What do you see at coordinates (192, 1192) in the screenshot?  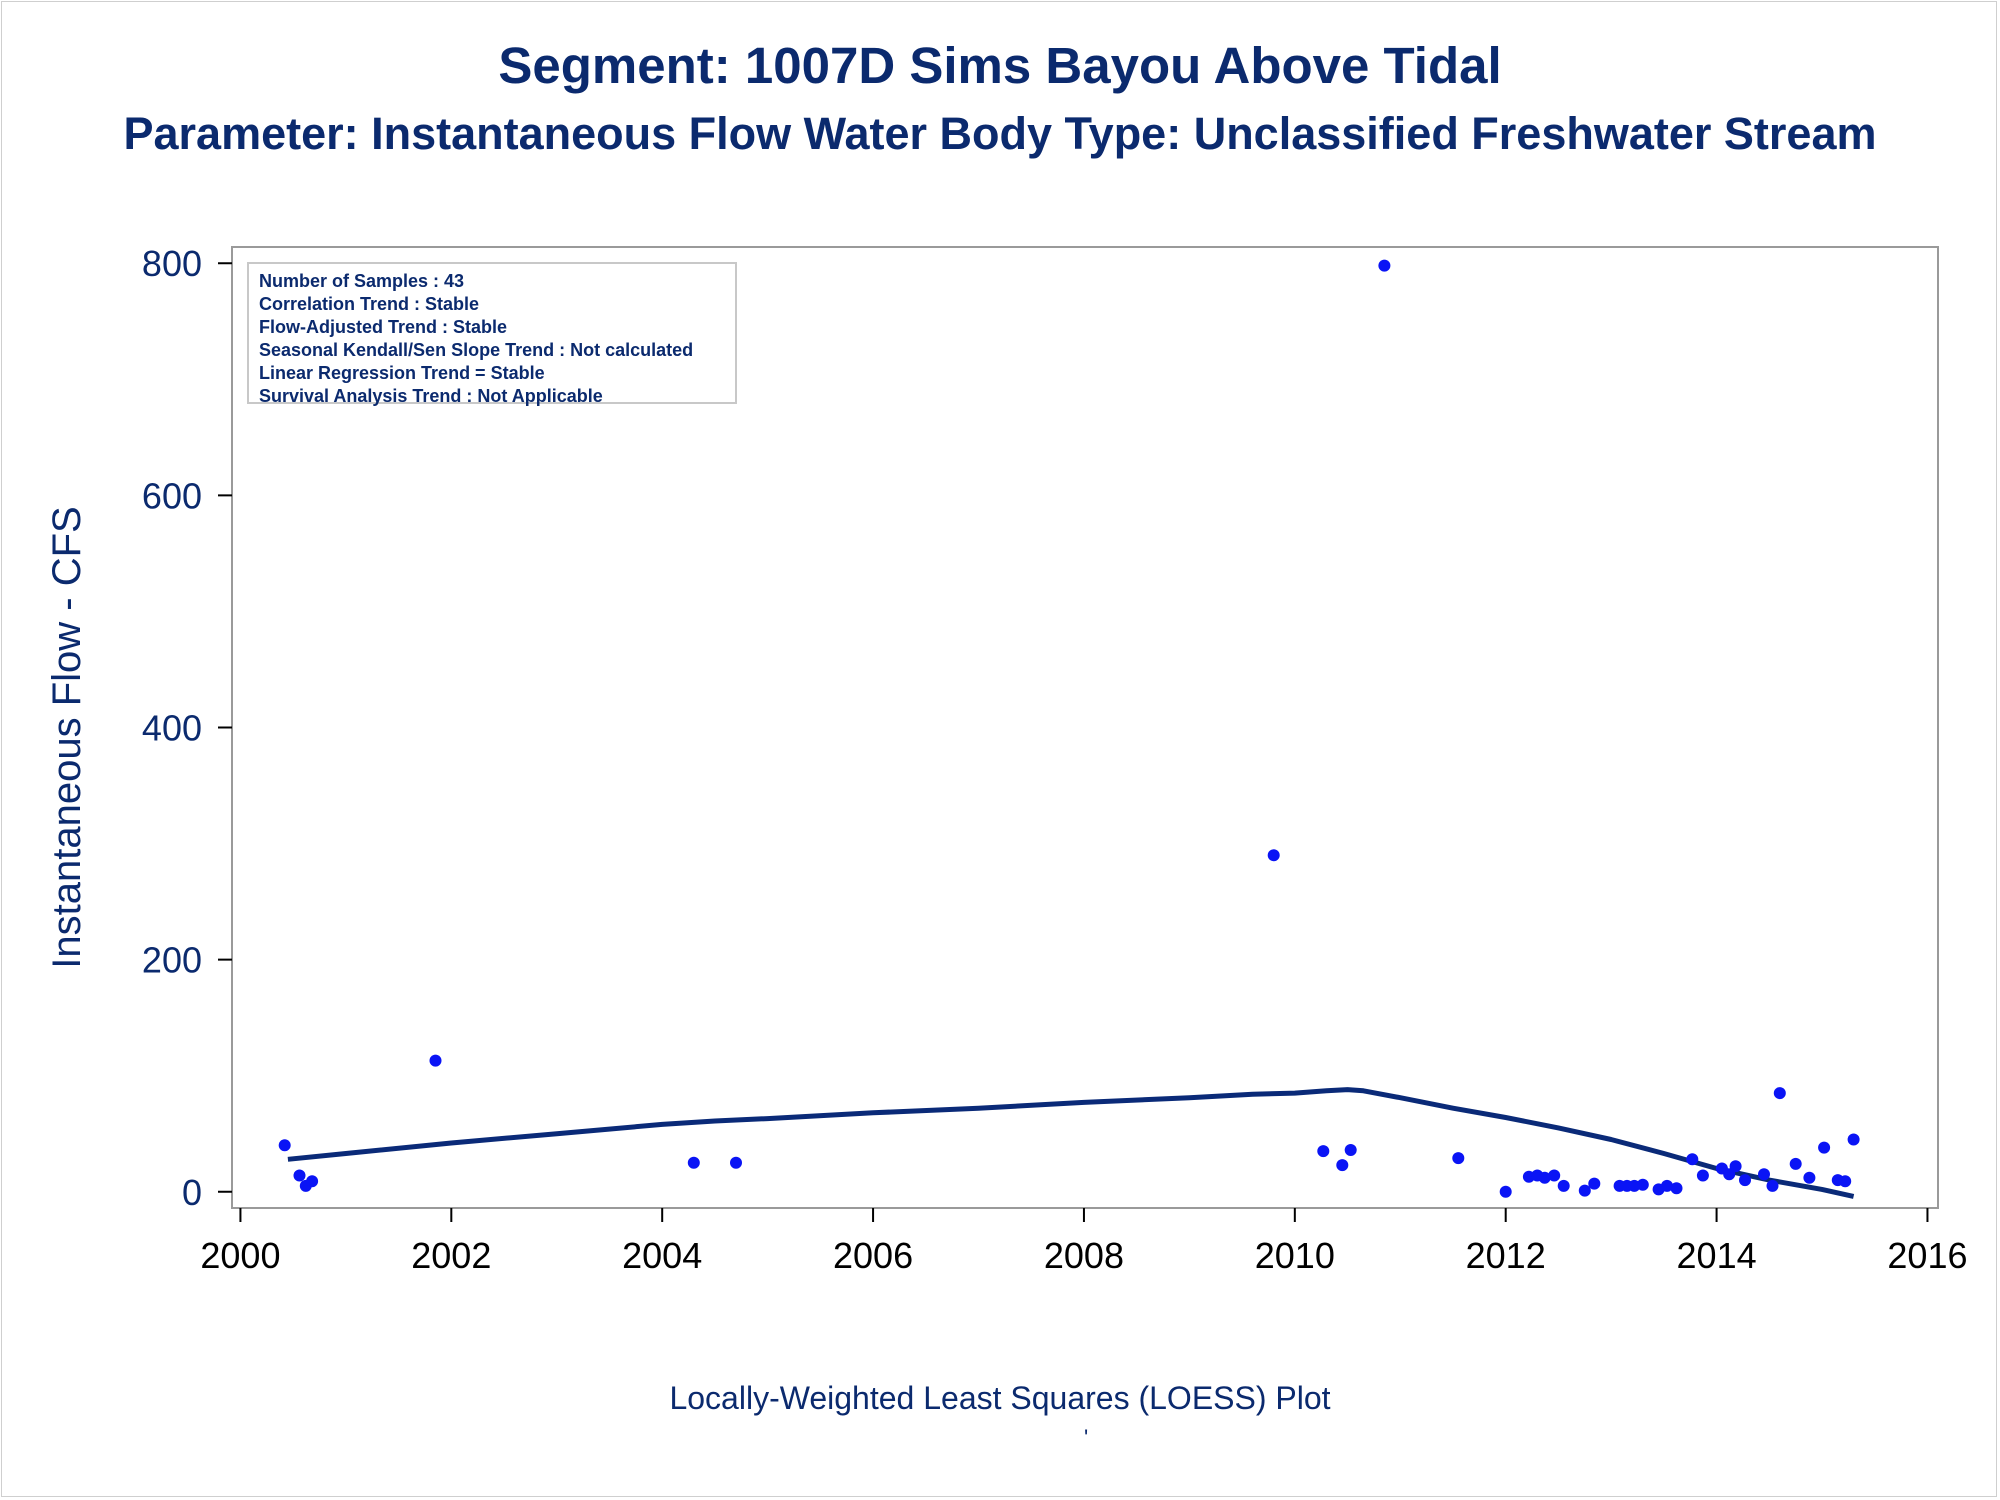 I see `y-tick-label: 0` at bounding box center [192, 1192].